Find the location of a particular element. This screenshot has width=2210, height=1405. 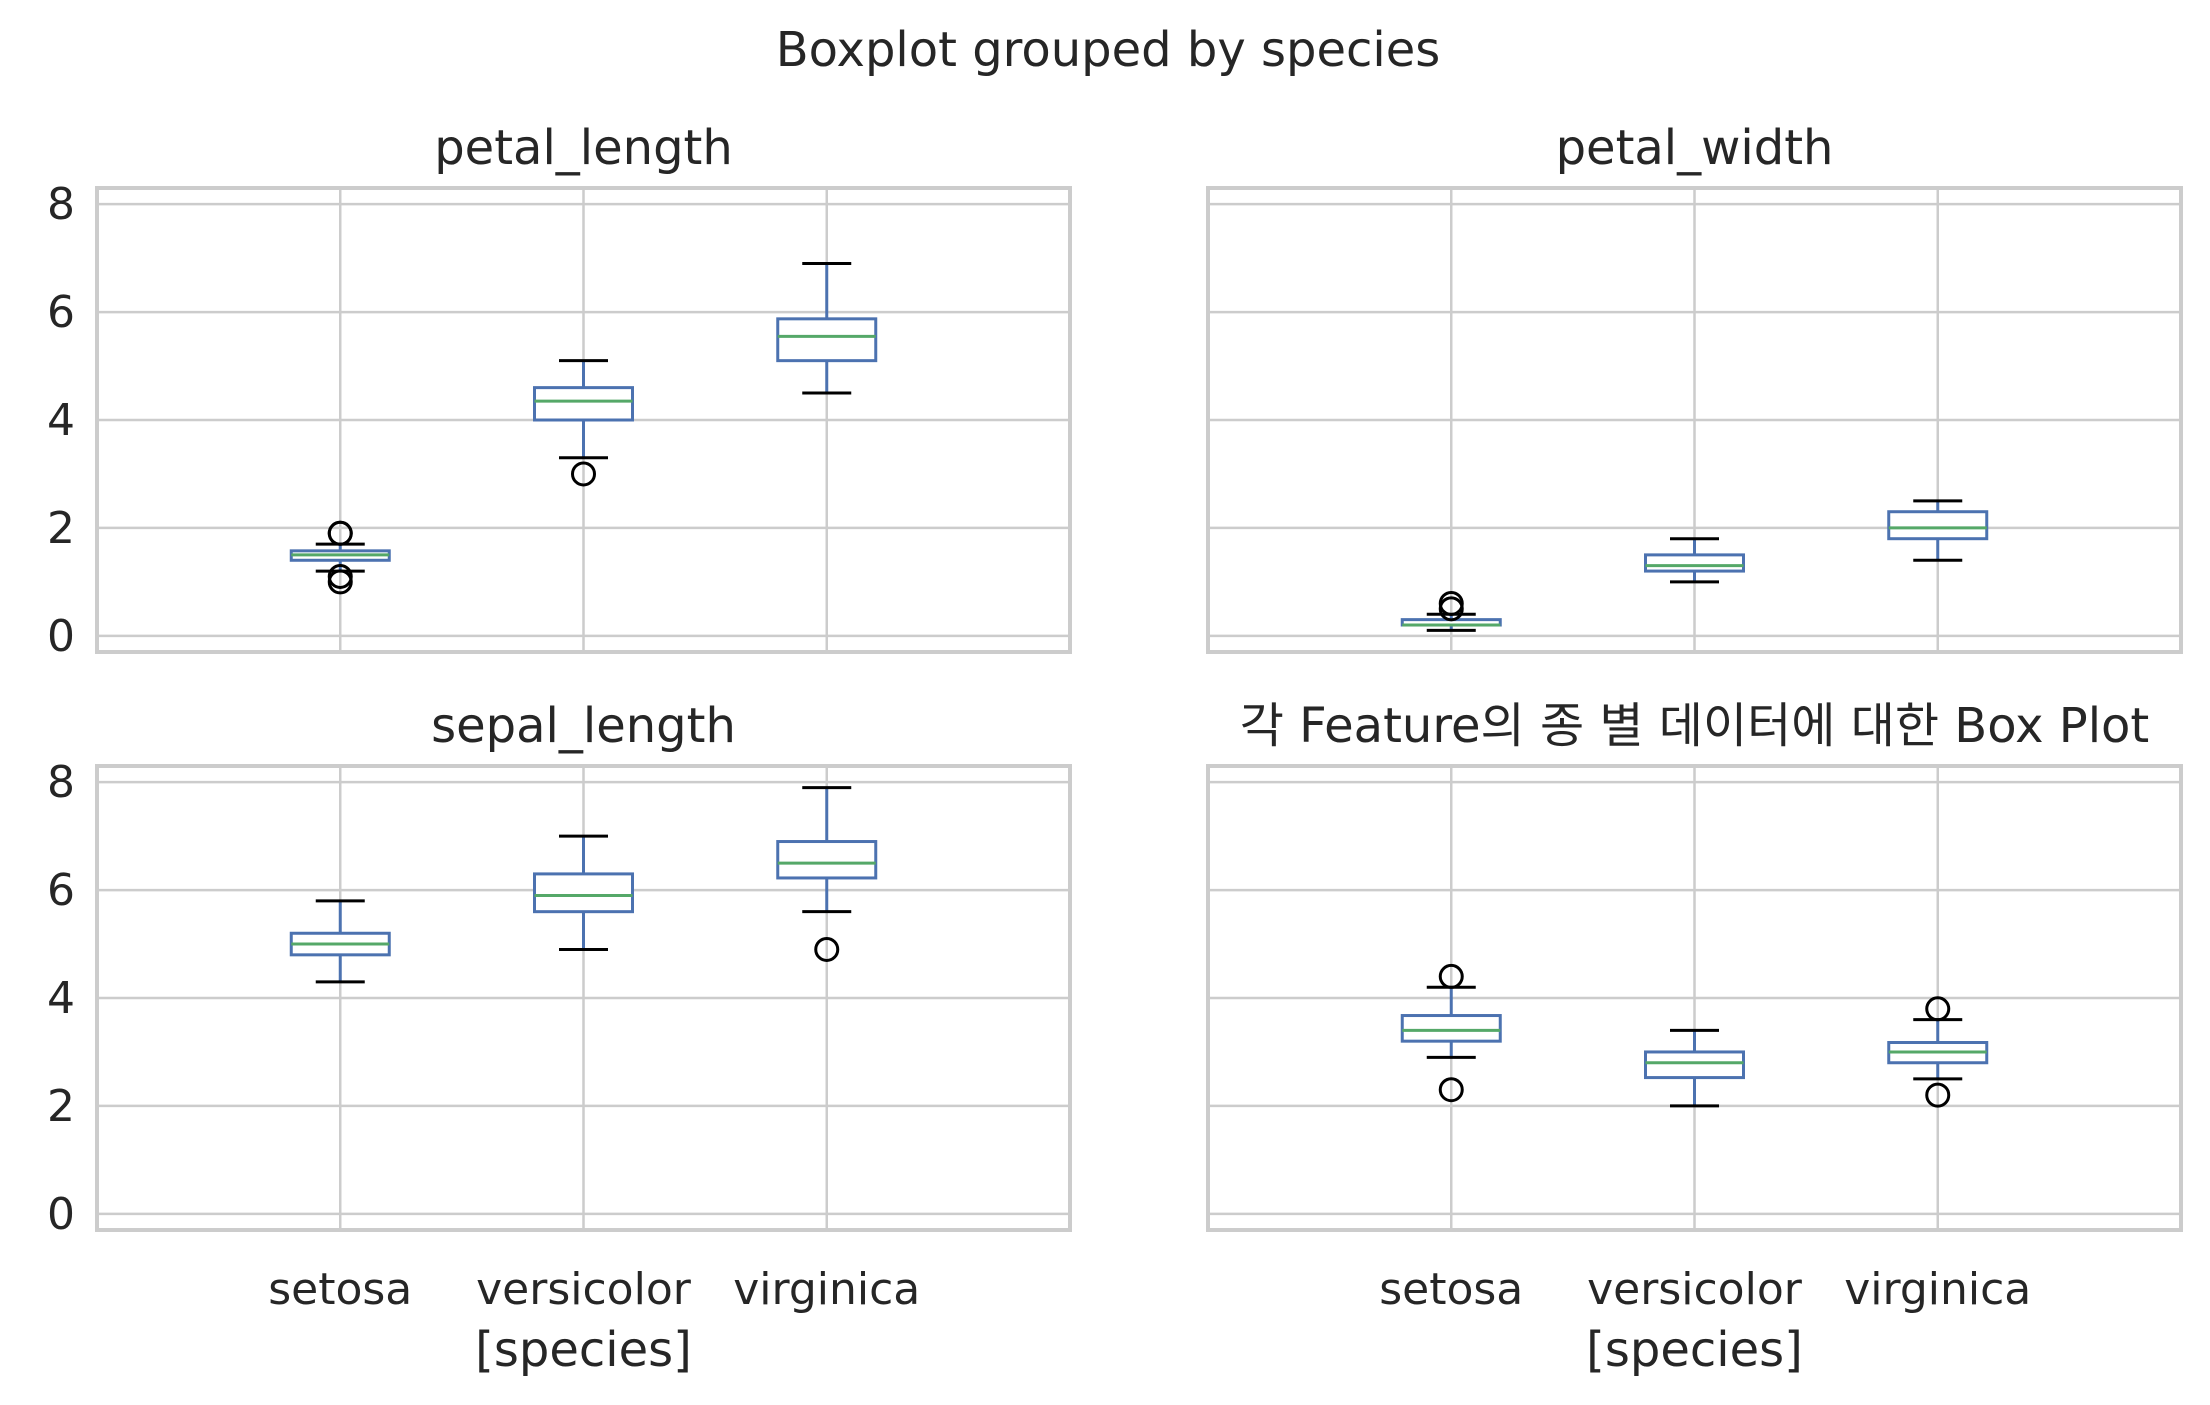

subplot-title: sepal_length is located at coordinates (583, 726).